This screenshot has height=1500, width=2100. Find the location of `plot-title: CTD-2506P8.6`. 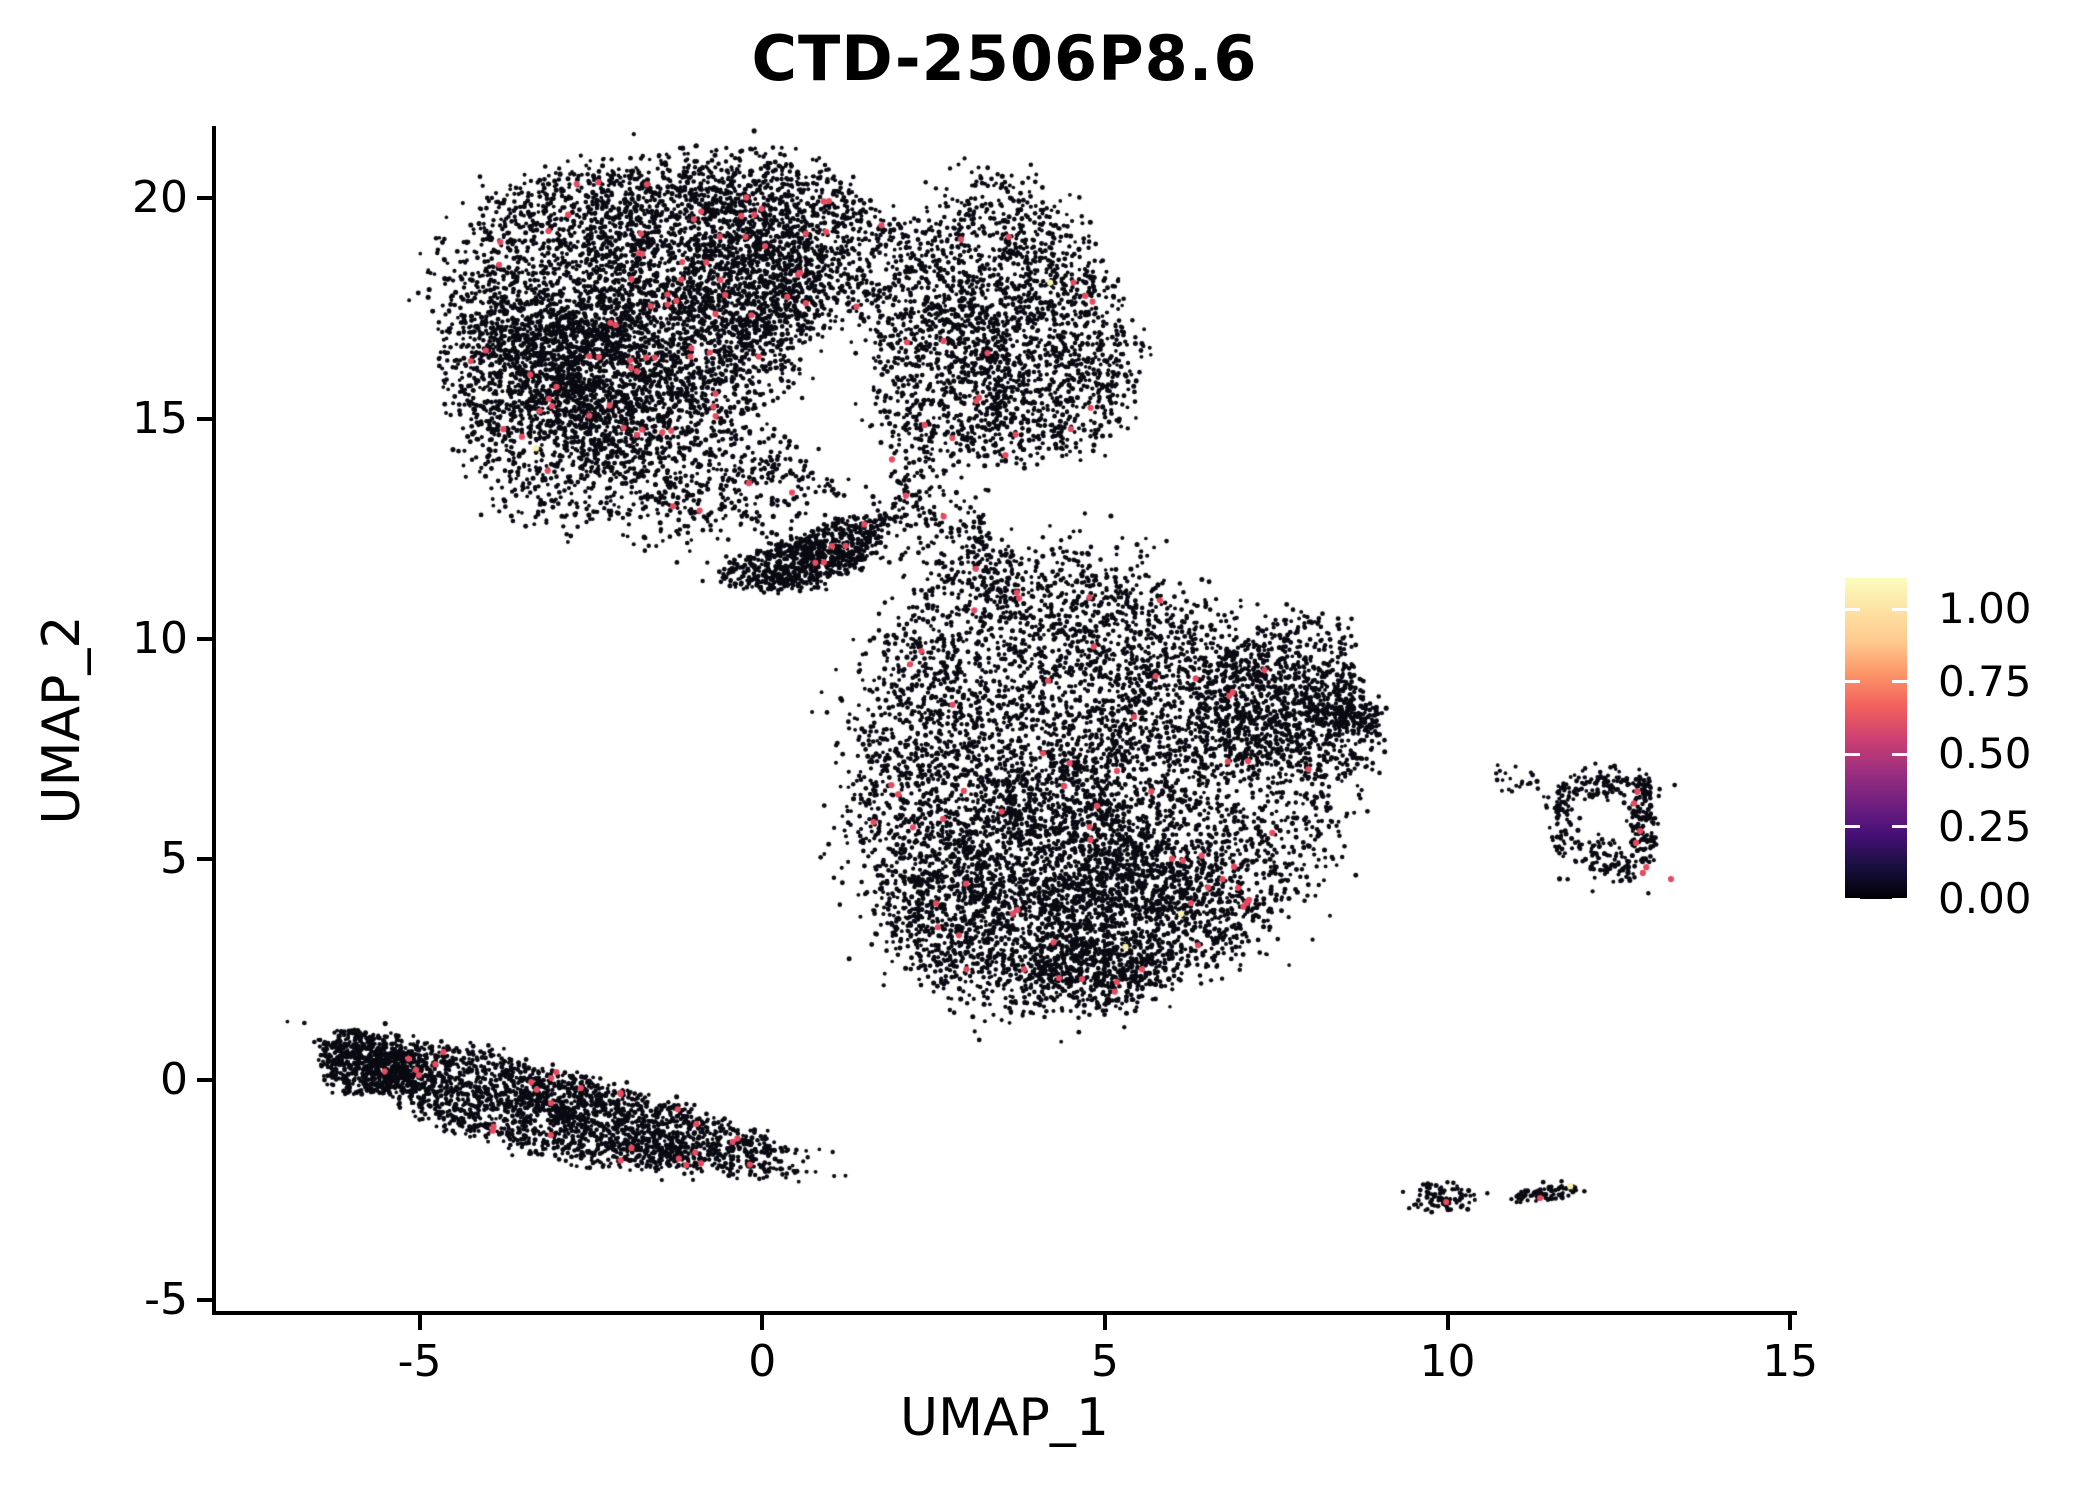

plot-title: CTD-2506P8.6 is located at coordinates (1004, 58).